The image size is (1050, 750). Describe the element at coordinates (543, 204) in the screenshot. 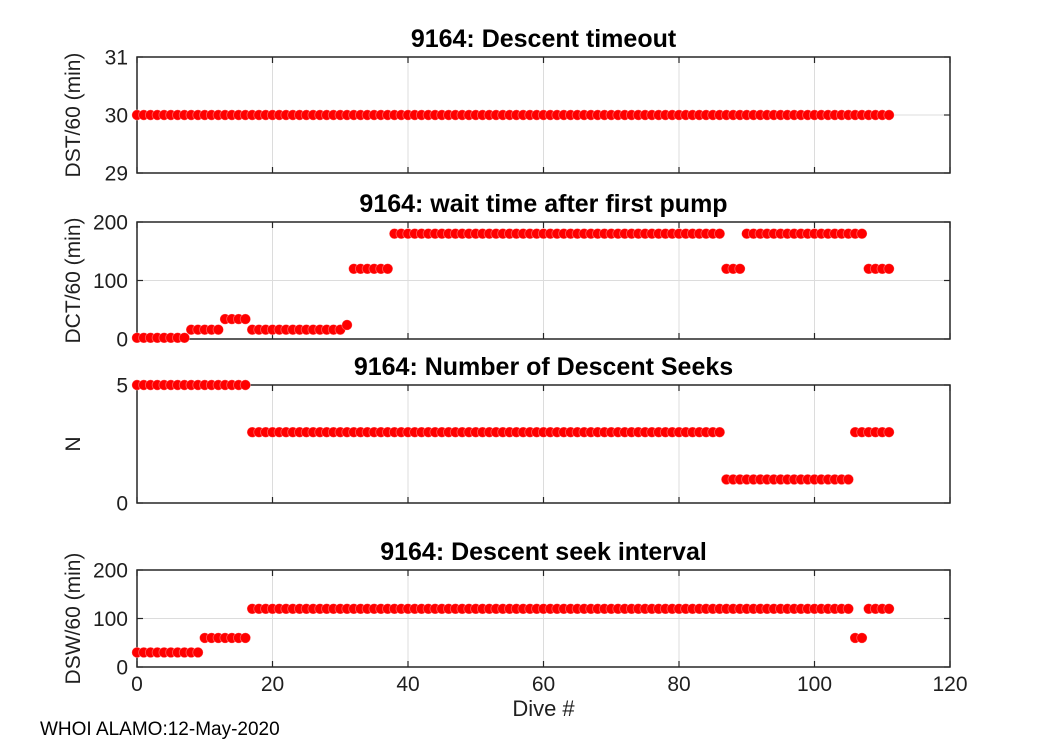

I see `subplot-title: 9164: wait time after first pump` at that location.